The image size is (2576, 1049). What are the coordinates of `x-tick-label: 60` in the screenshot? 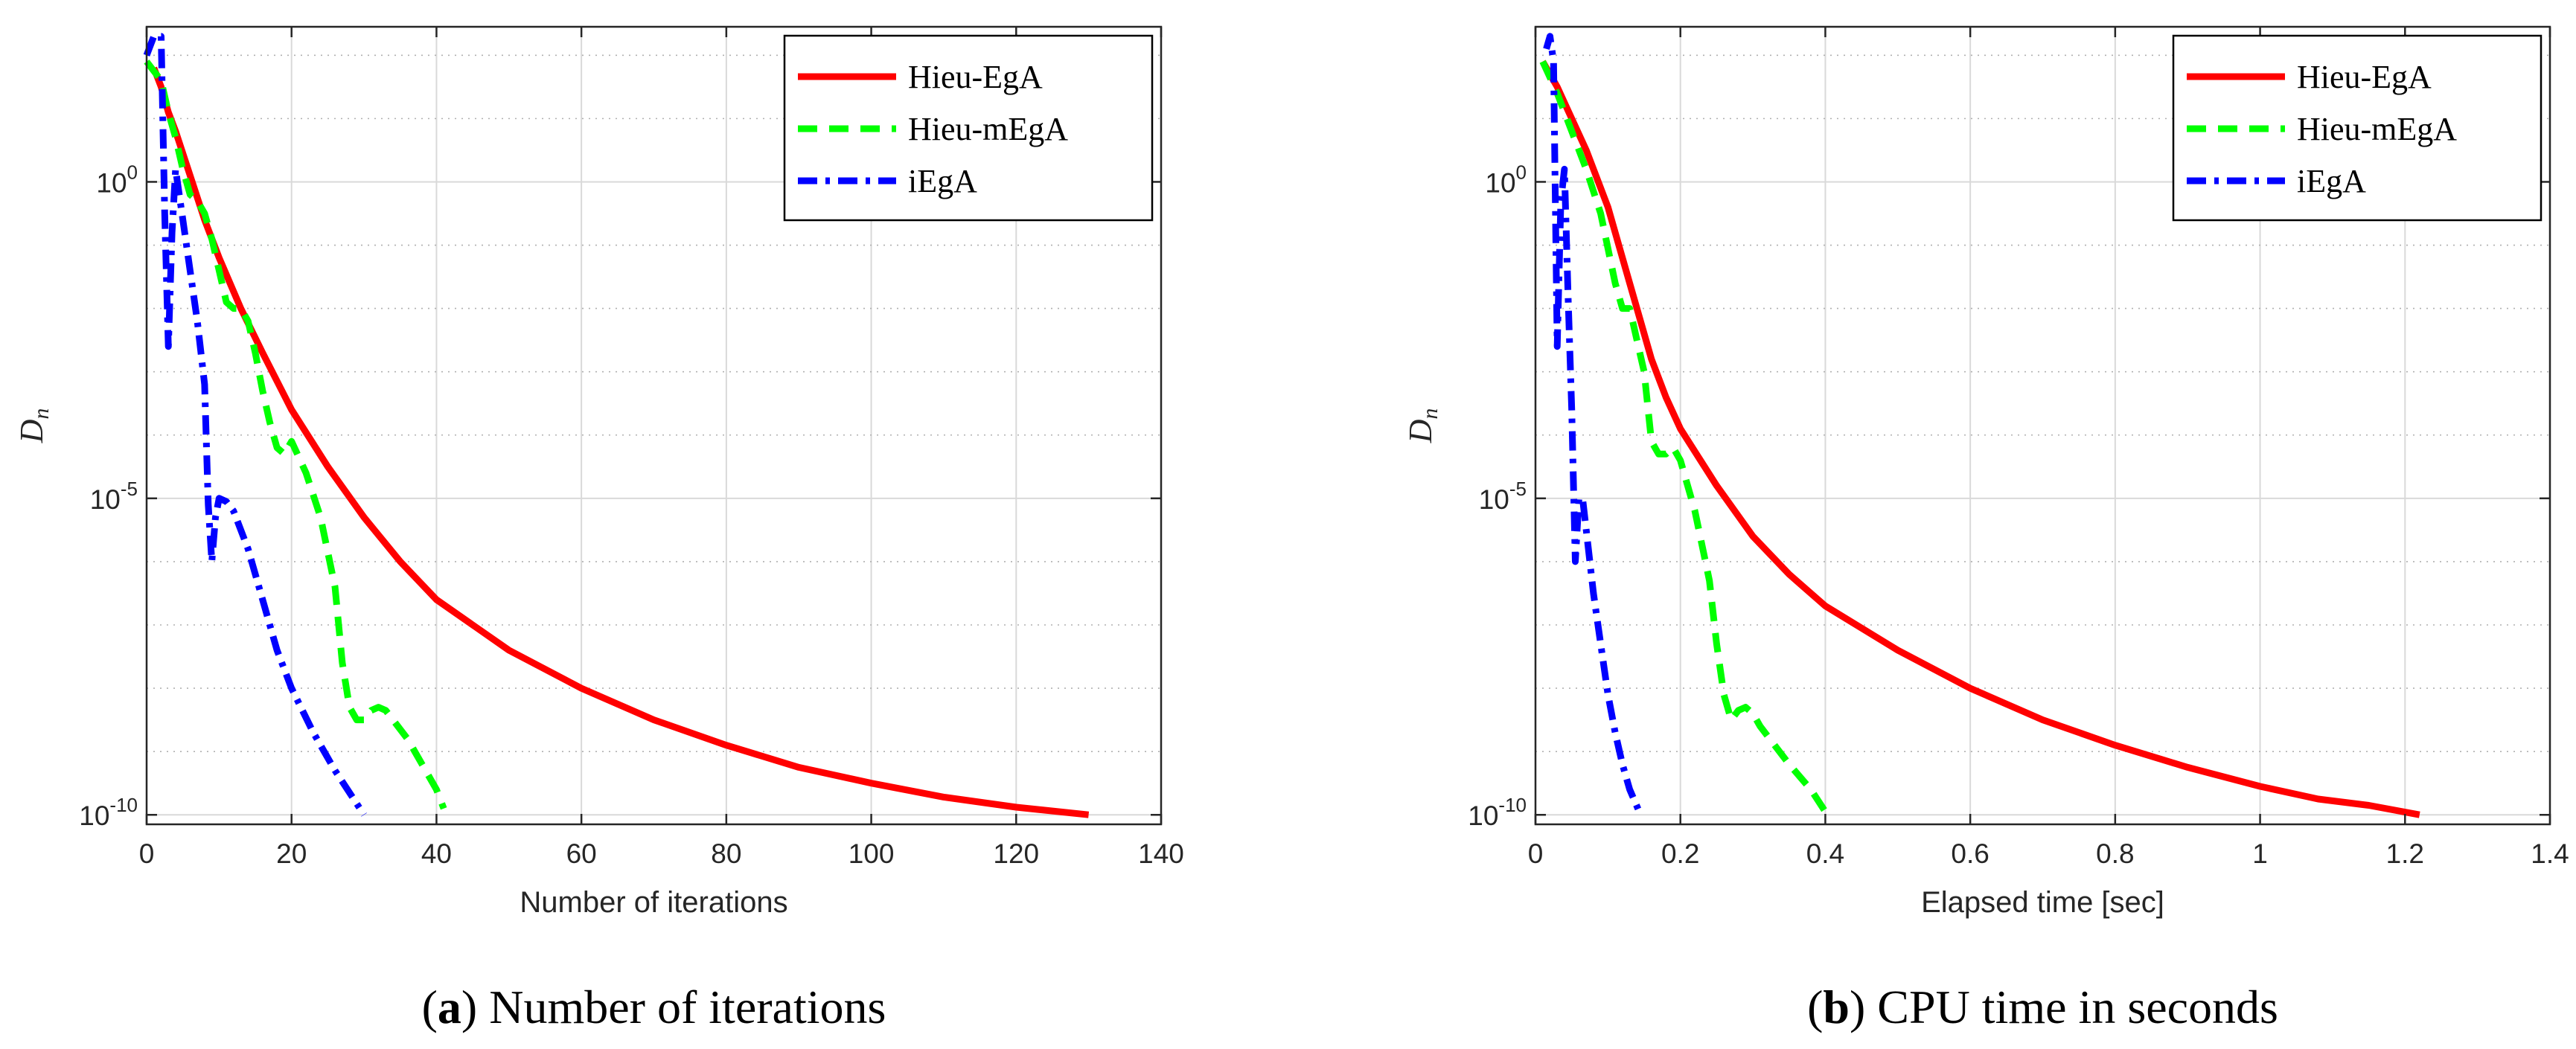 It's located at (581, 853).